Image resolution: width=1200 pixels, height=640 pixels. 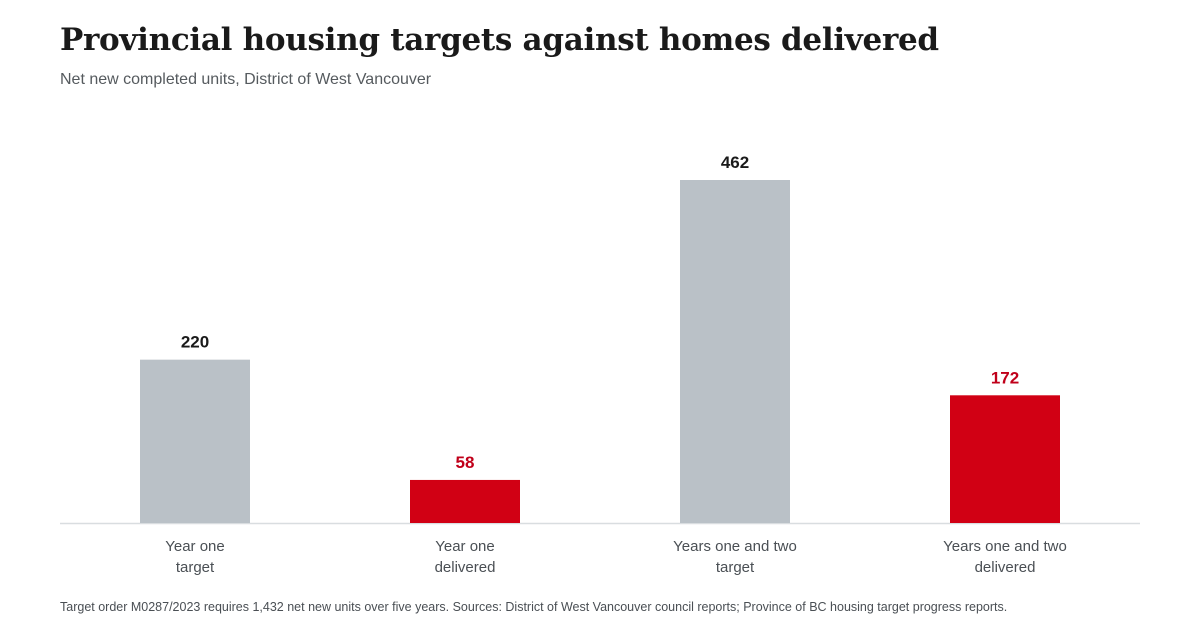 What do you see at coordinates (465, 557) in the screenshot?
I see `category-label-year-one-delivered: Year one delivered` at bounding box center [465, 557].